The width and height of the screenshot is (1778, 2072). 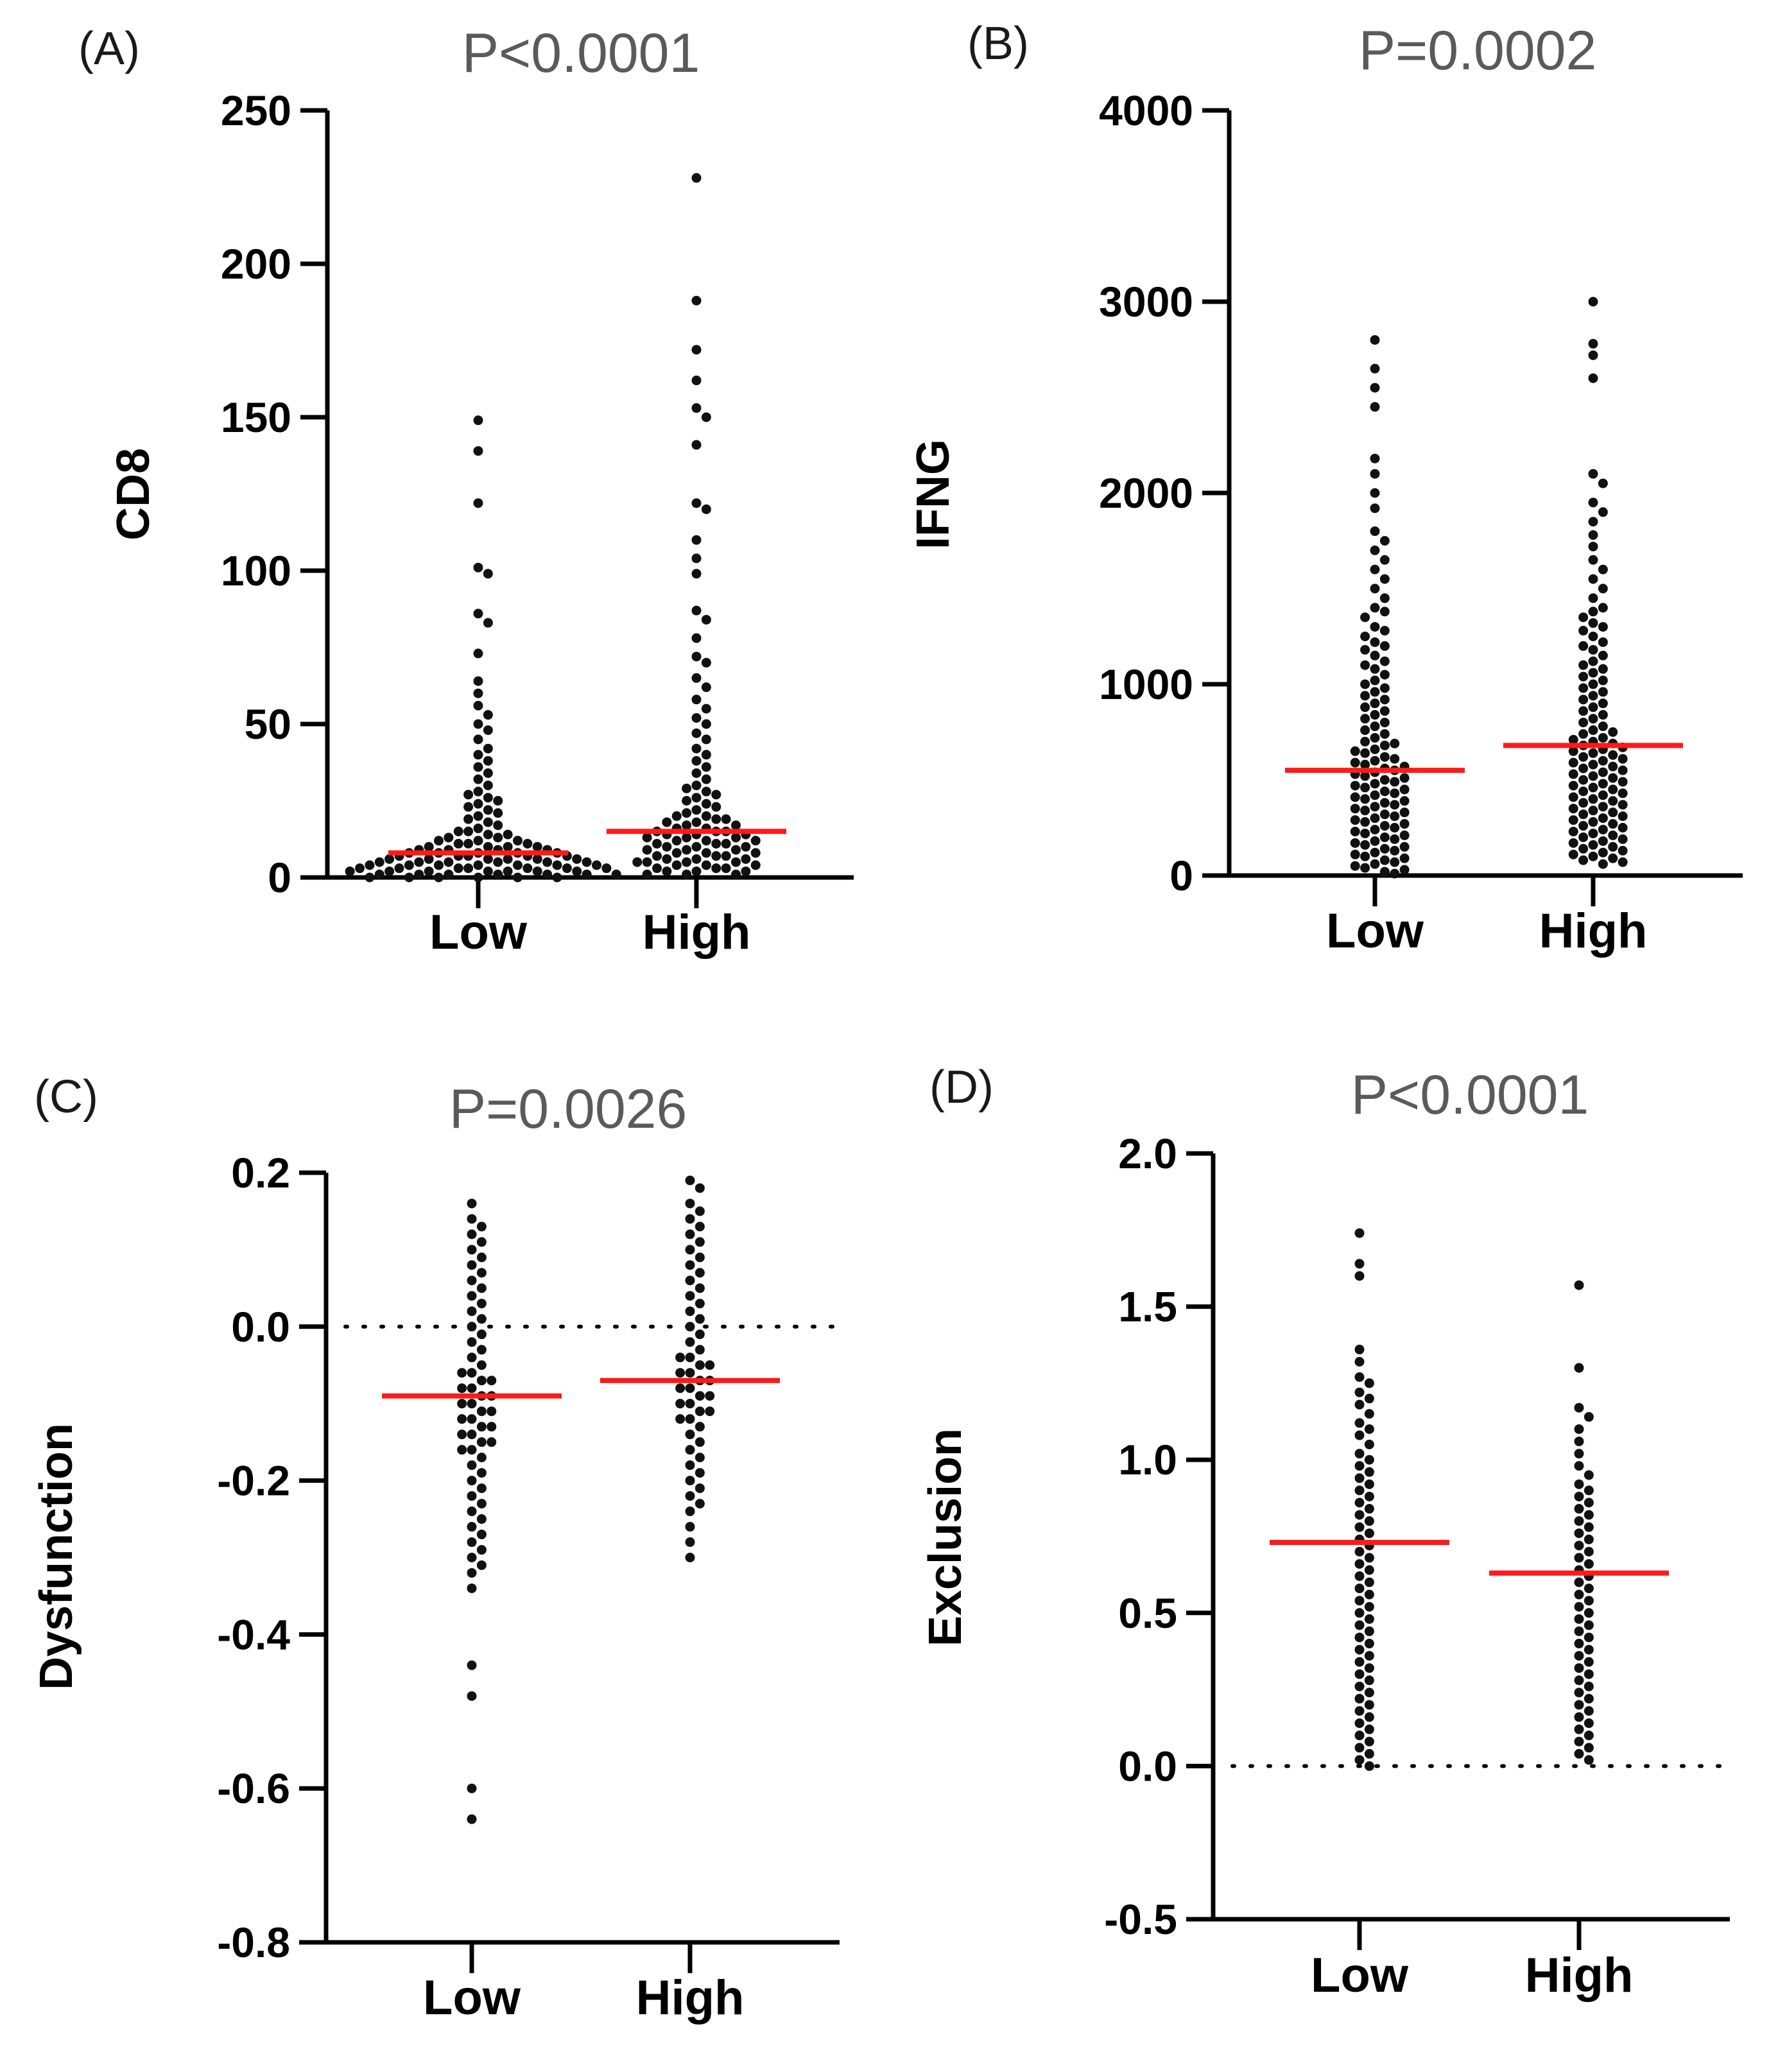 What do you see at coordinates (268, 724) in the screenshot?
I see `y-tick-label: 50` at bounding box center [268, 724].